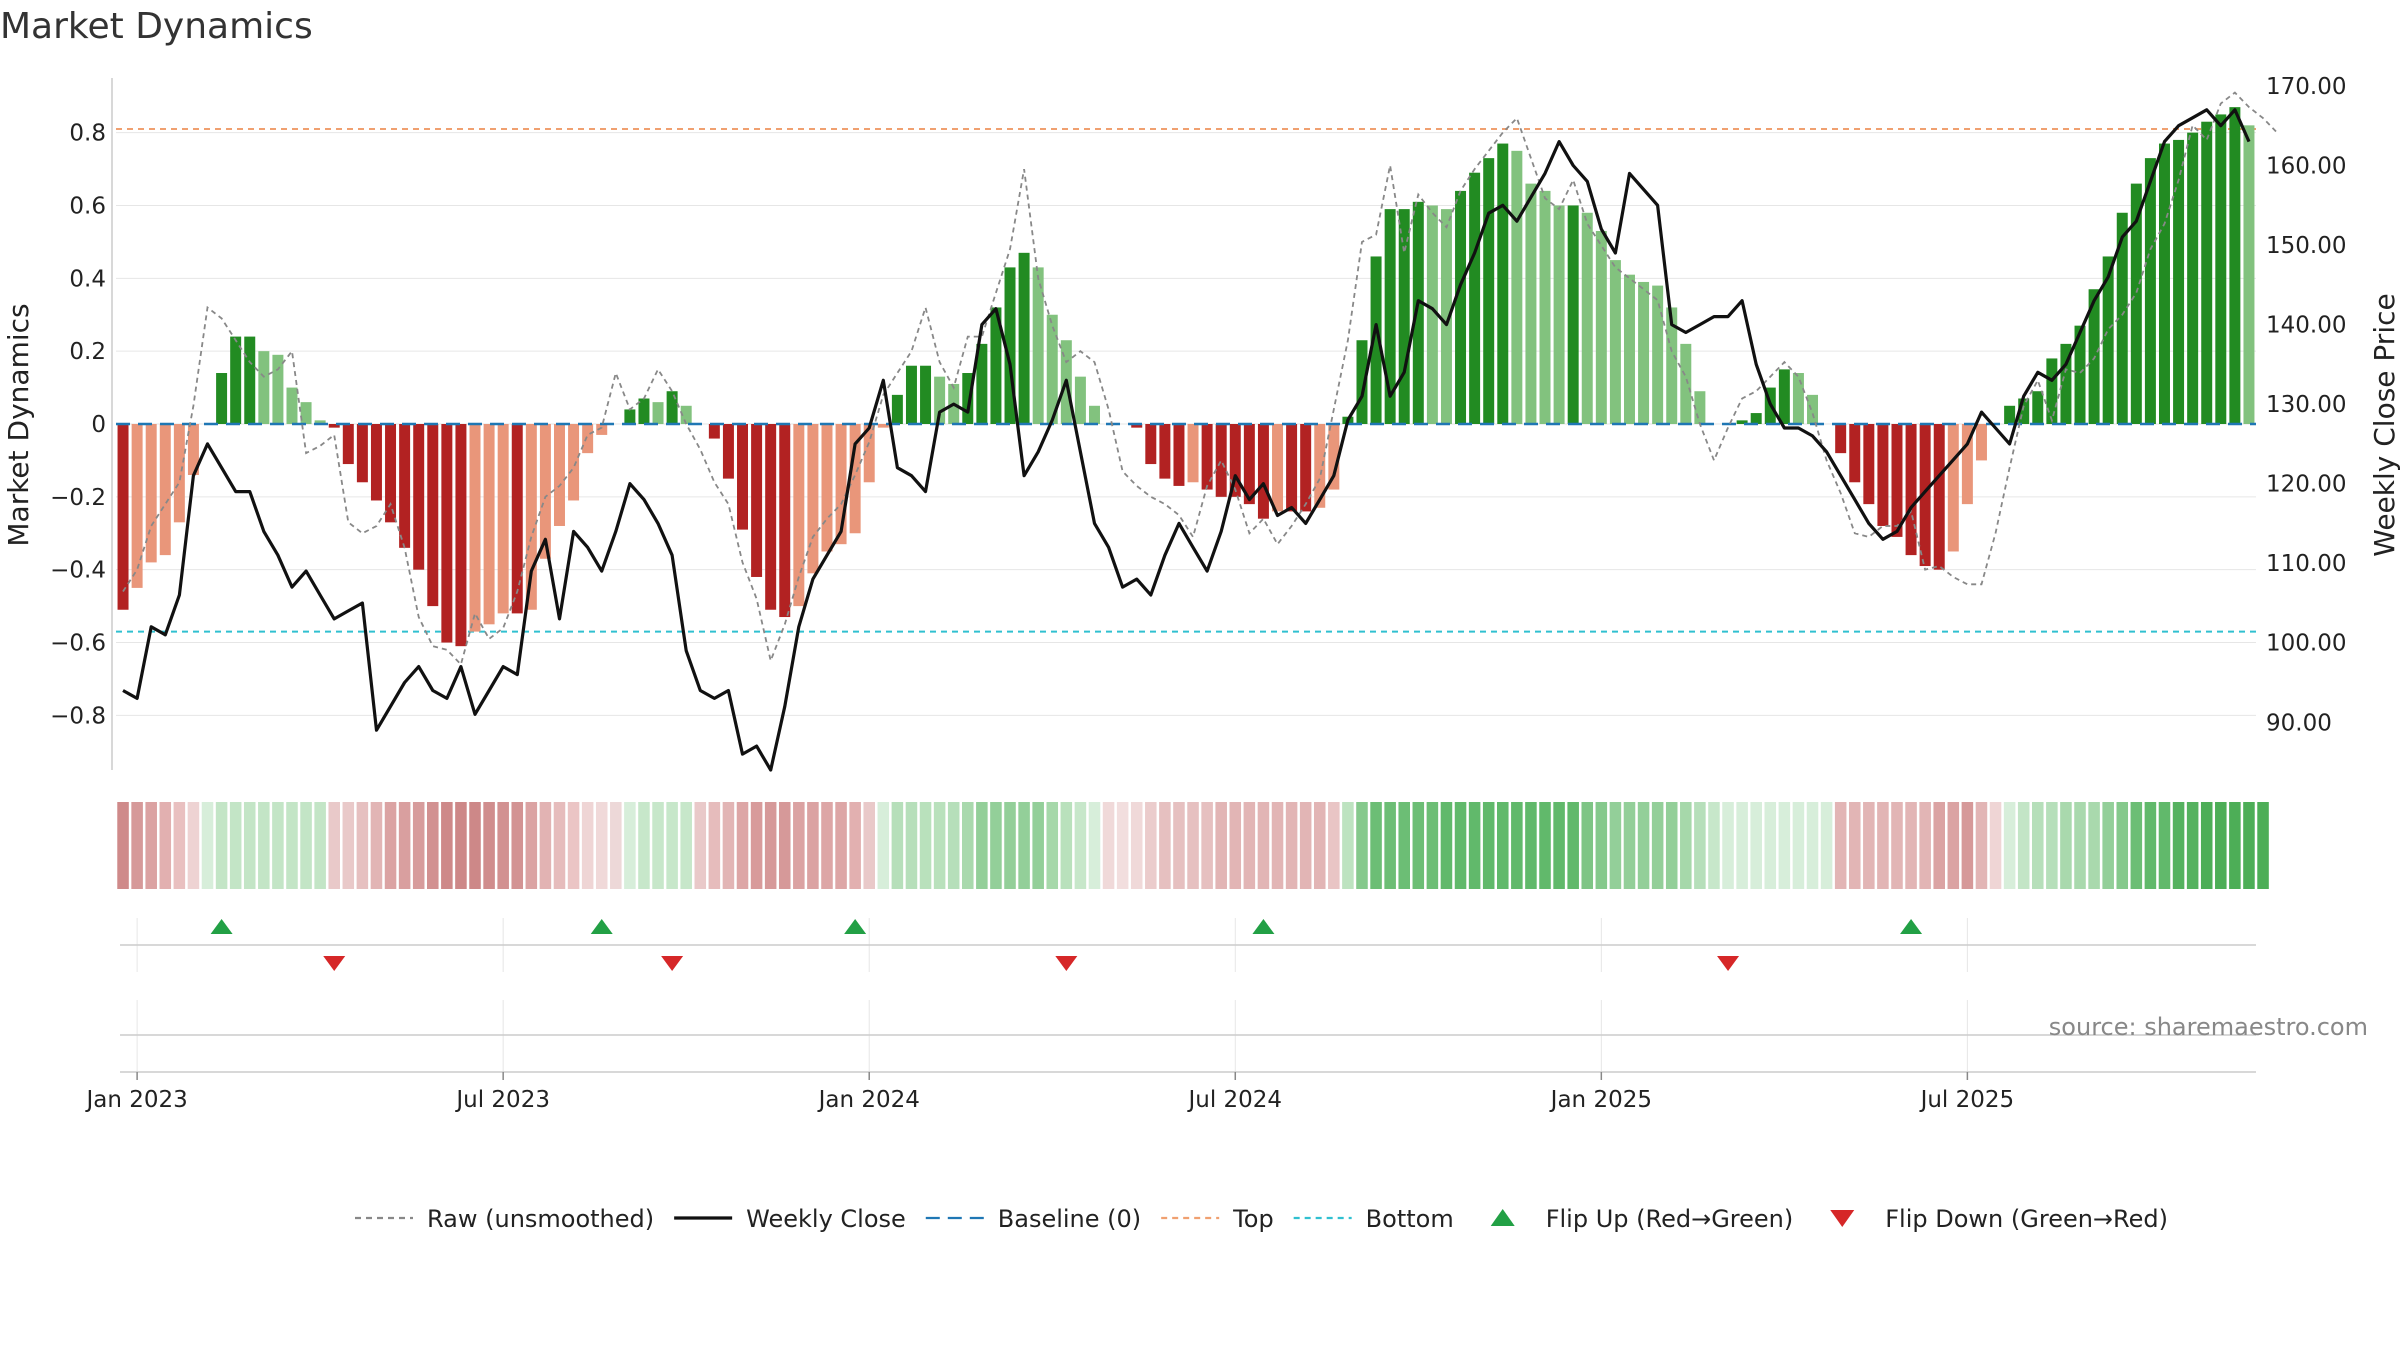 This screenshot has height=1350, width=2400. Describe the element at coordinates (790, 1219) in the screenshot. I see `legend-item: Weekly Close` at that location.